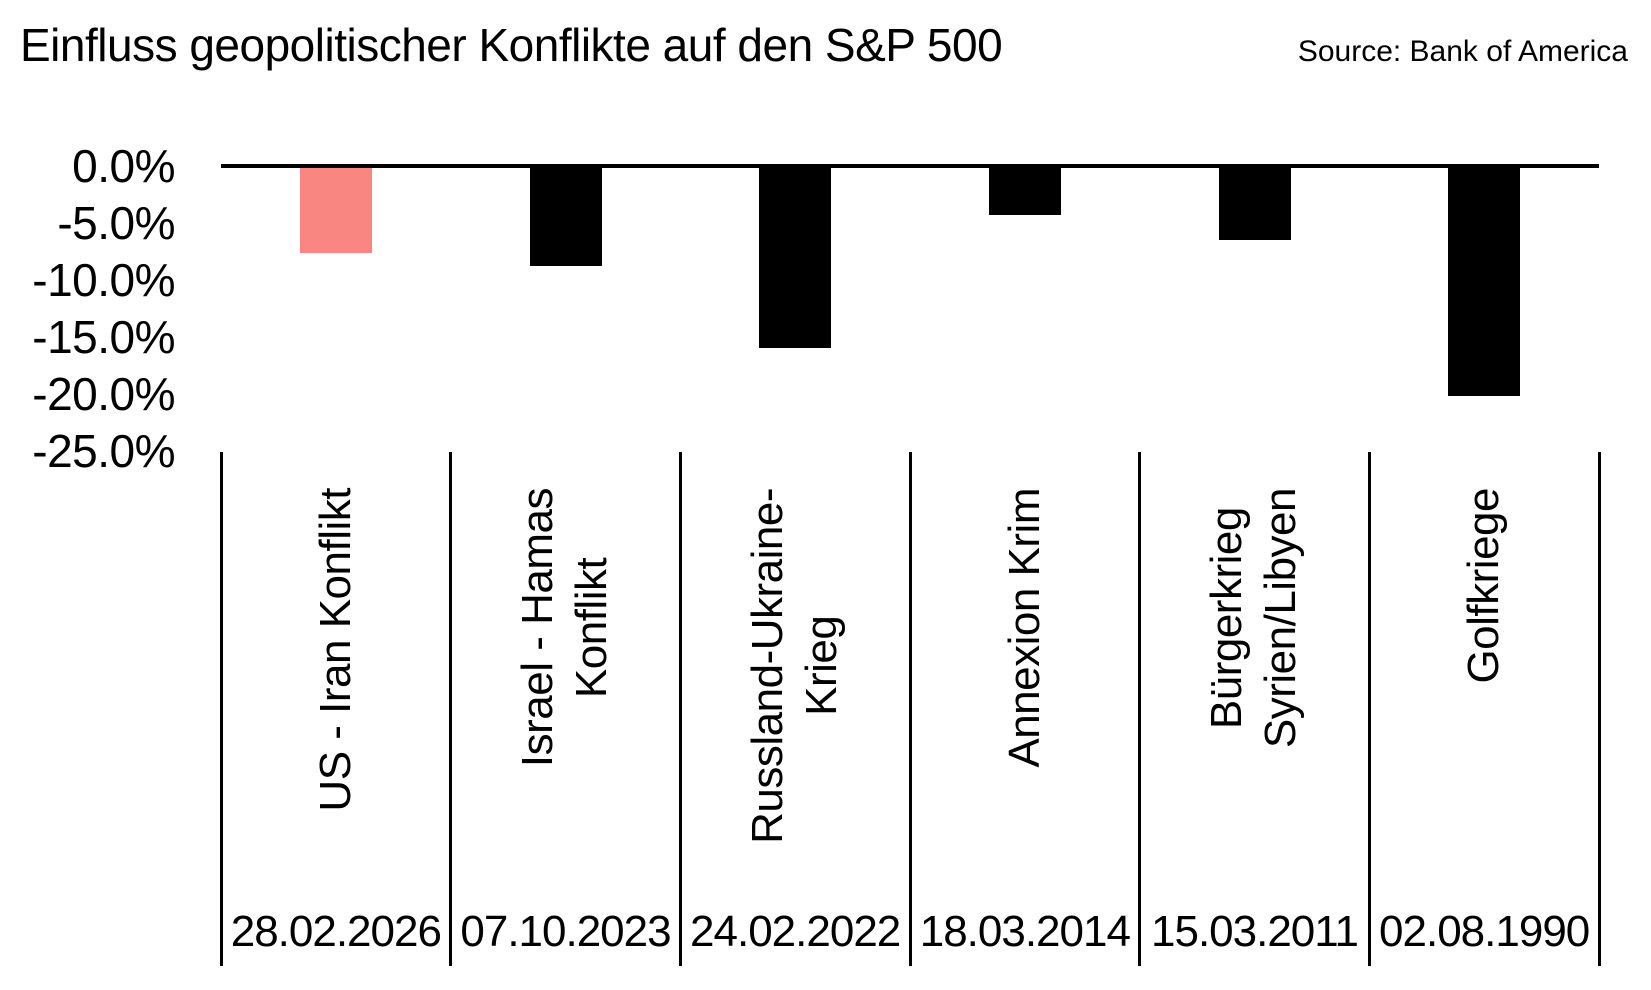  What do you see at coordinates (1484, 931) in the screenshot?
I see `date-label: 02.08.1990` at bounding box center [1484, 931].